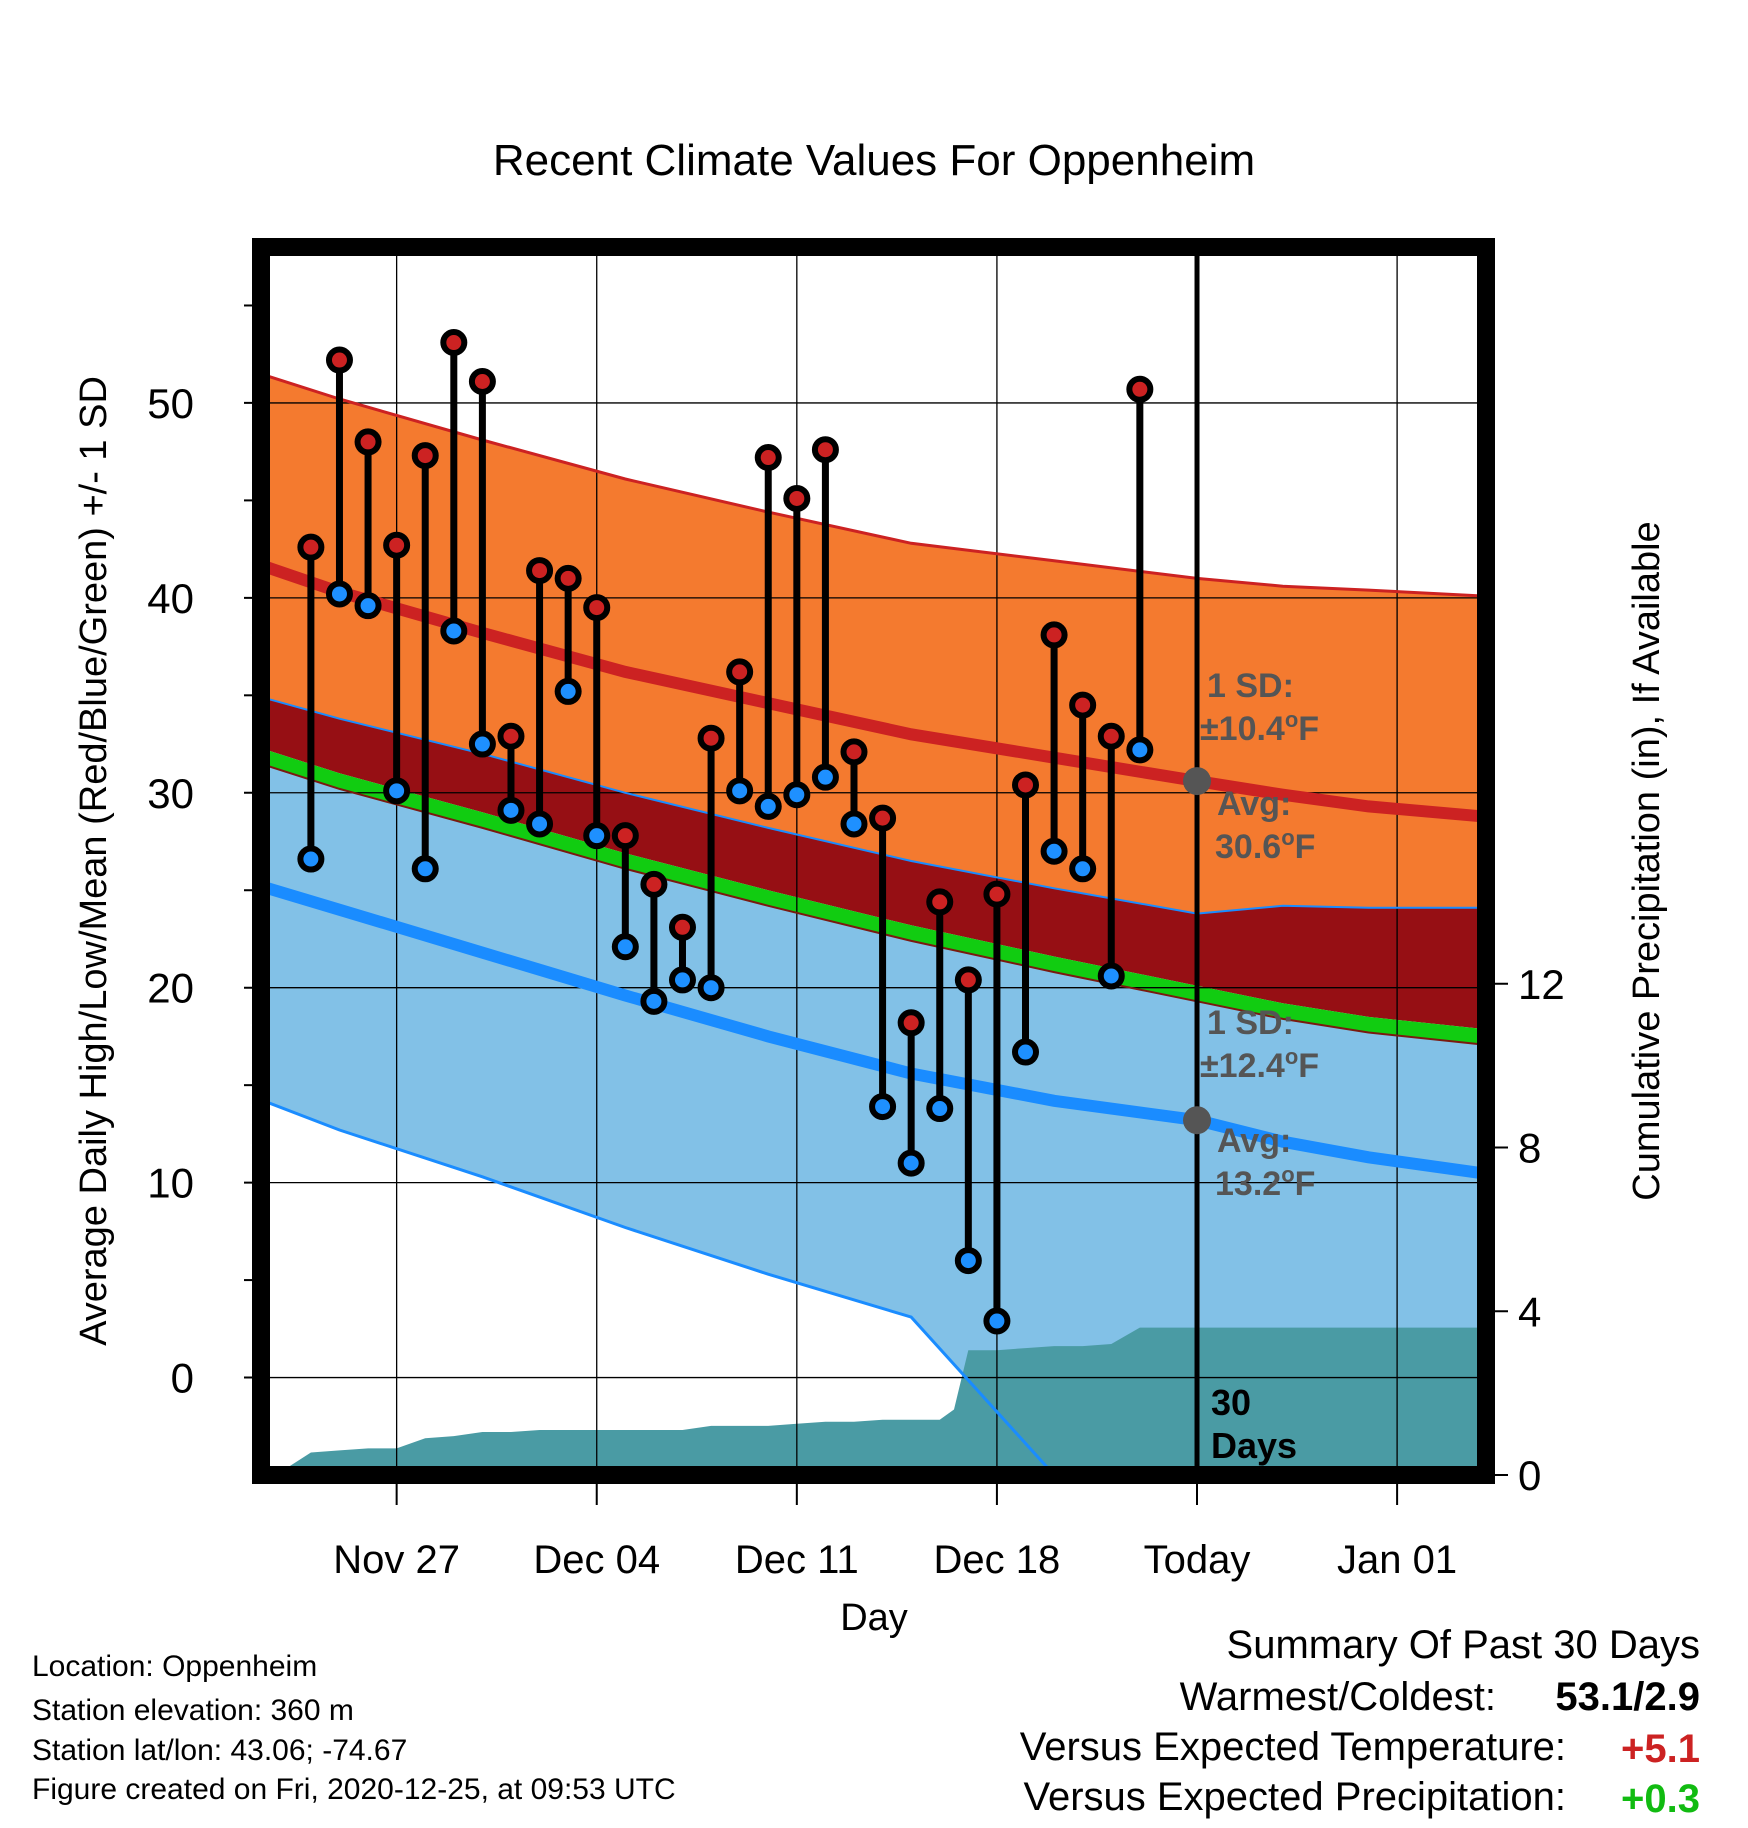  What do you see at coordinates (1294, 1797) in the screenshot?
I see `precip-versus-label: Versus Expected Precipitation:` at bounding box center [1294, 1797].